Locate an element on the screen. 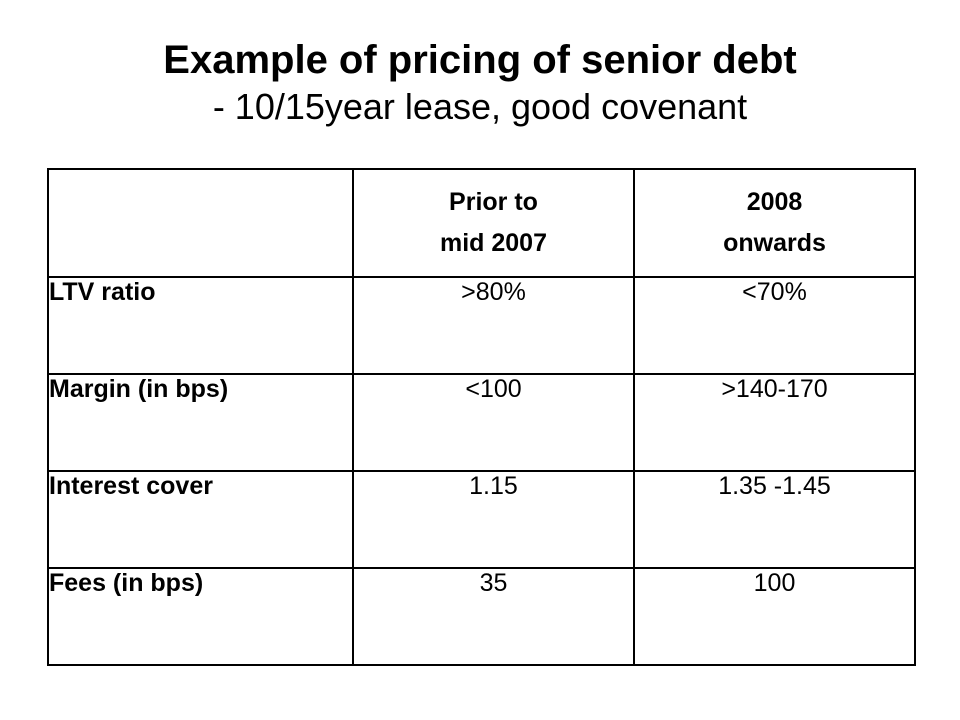 This screenshot has height=720, width=960. table-row: LTV ratio >80% <70% is located at coordinates (481, 325).